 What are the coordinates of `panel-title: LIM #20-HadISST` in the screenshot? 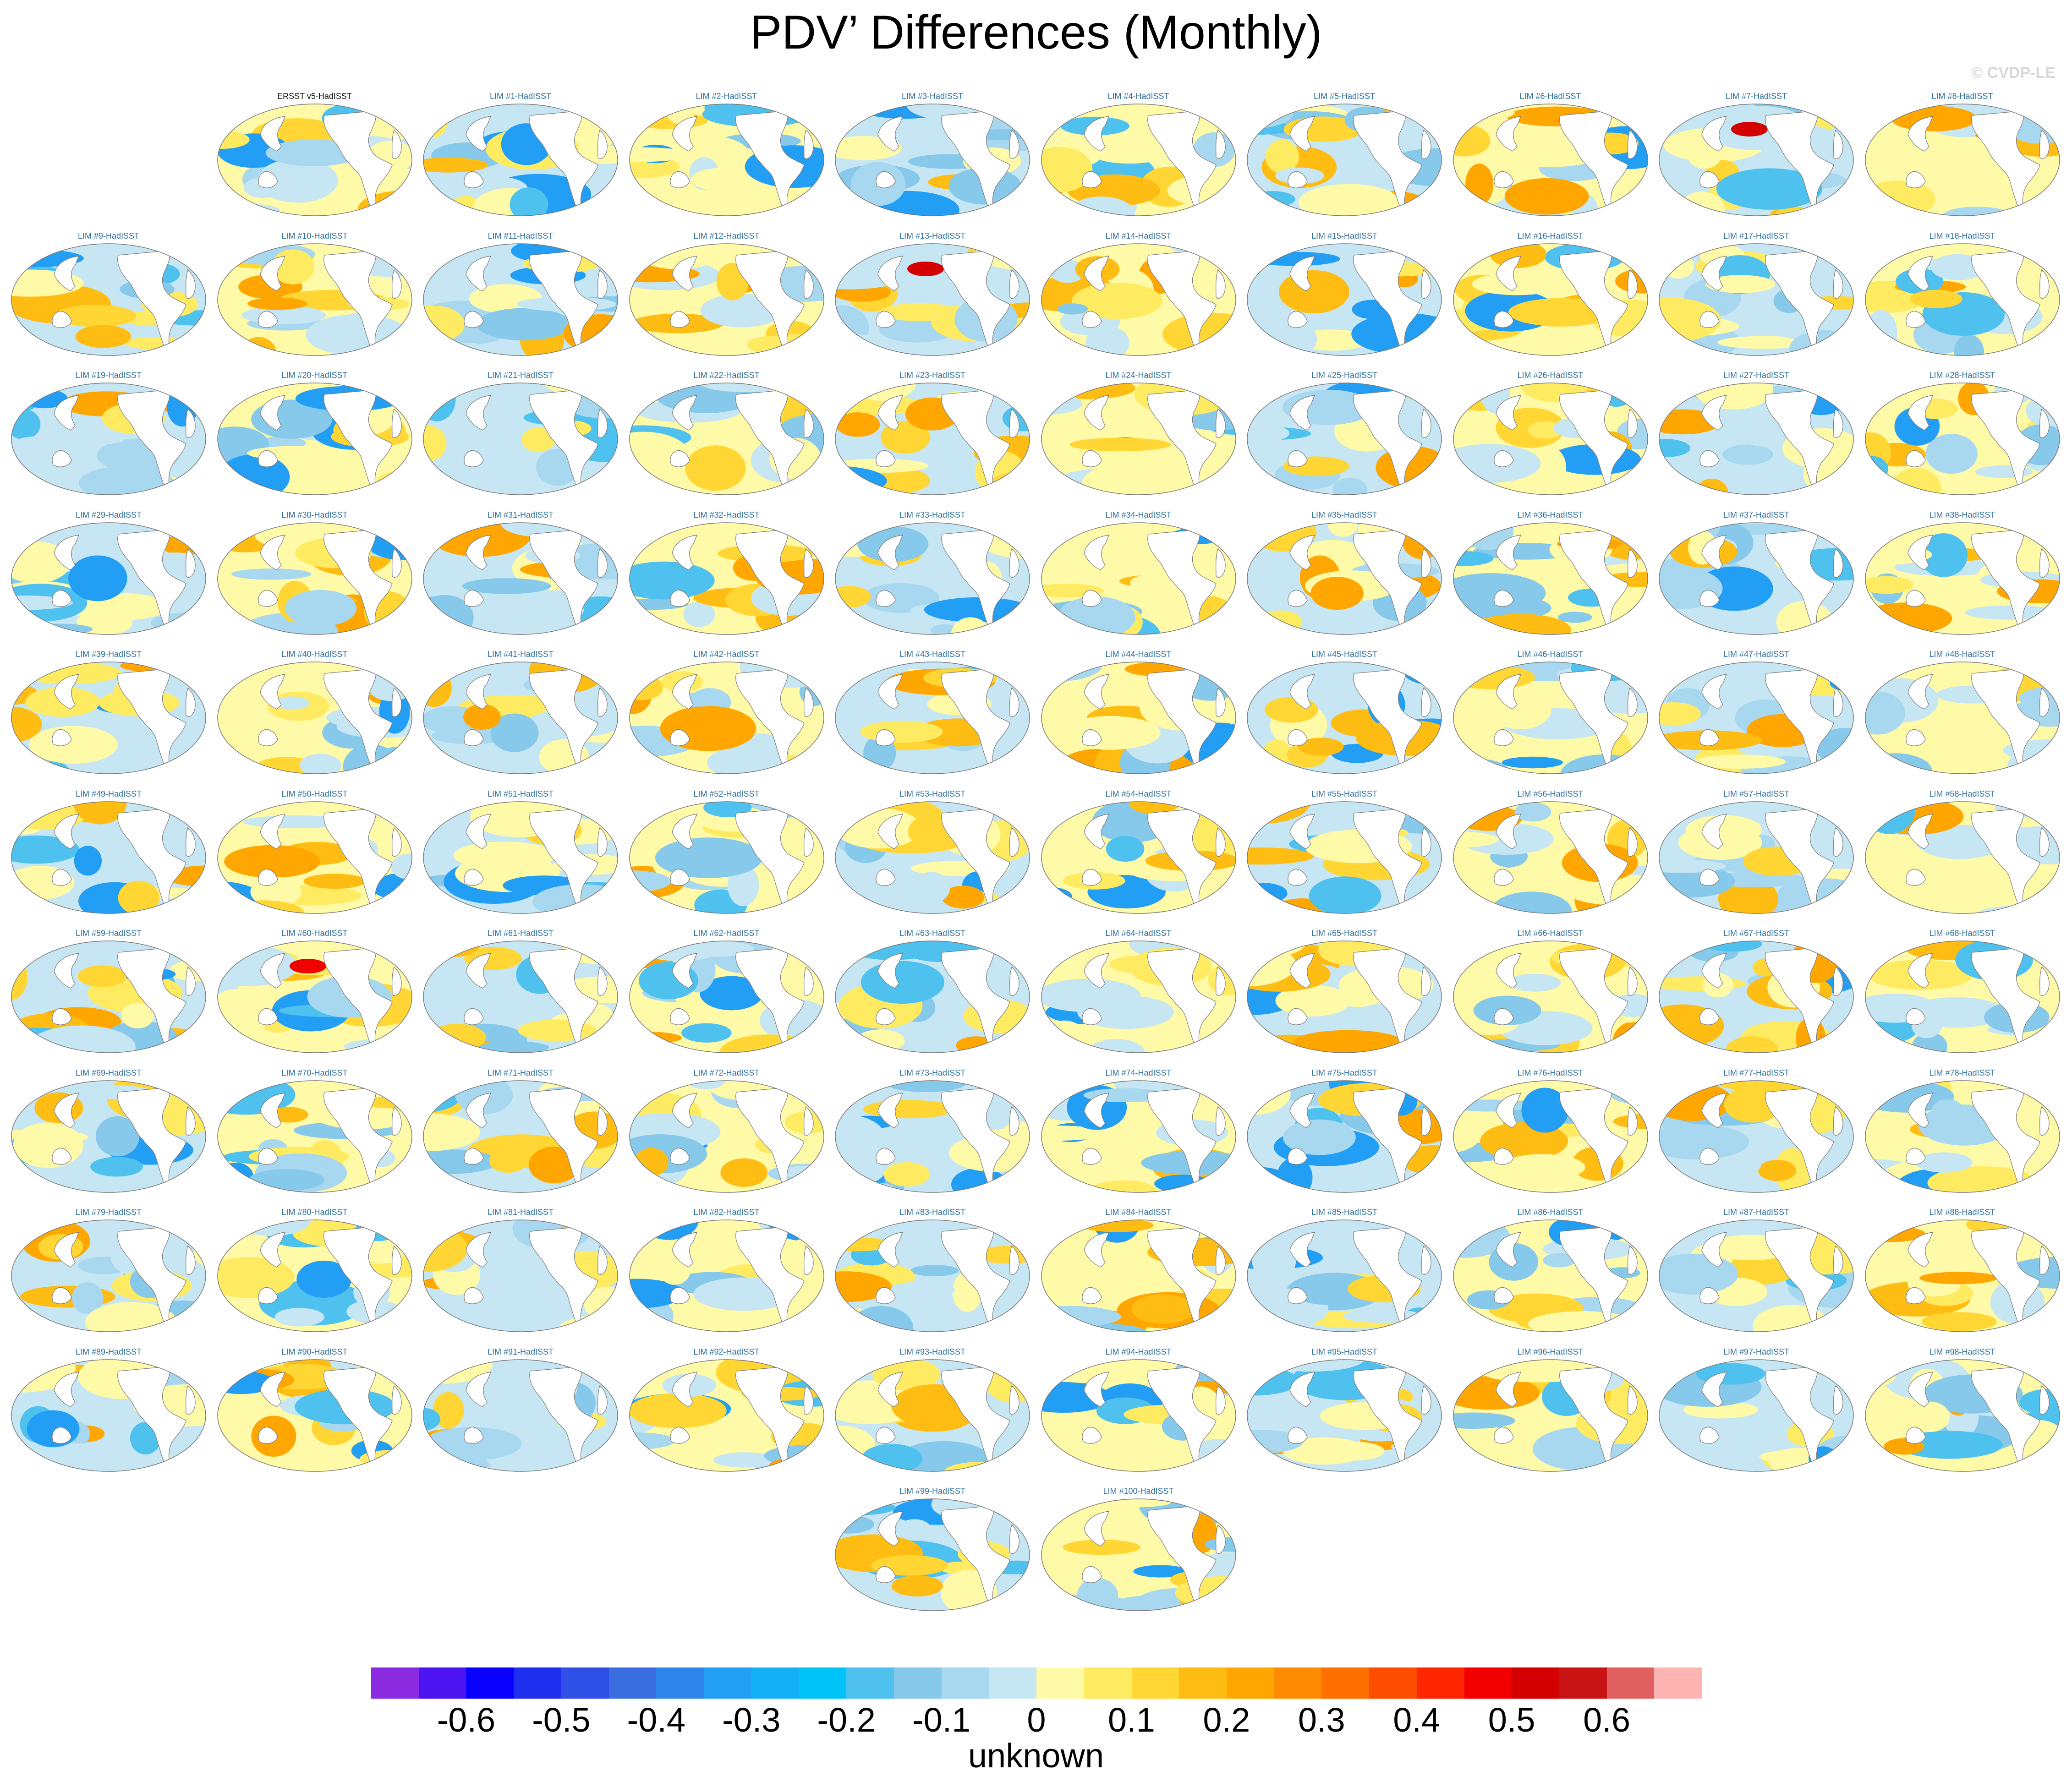 It's located at (314, 376).